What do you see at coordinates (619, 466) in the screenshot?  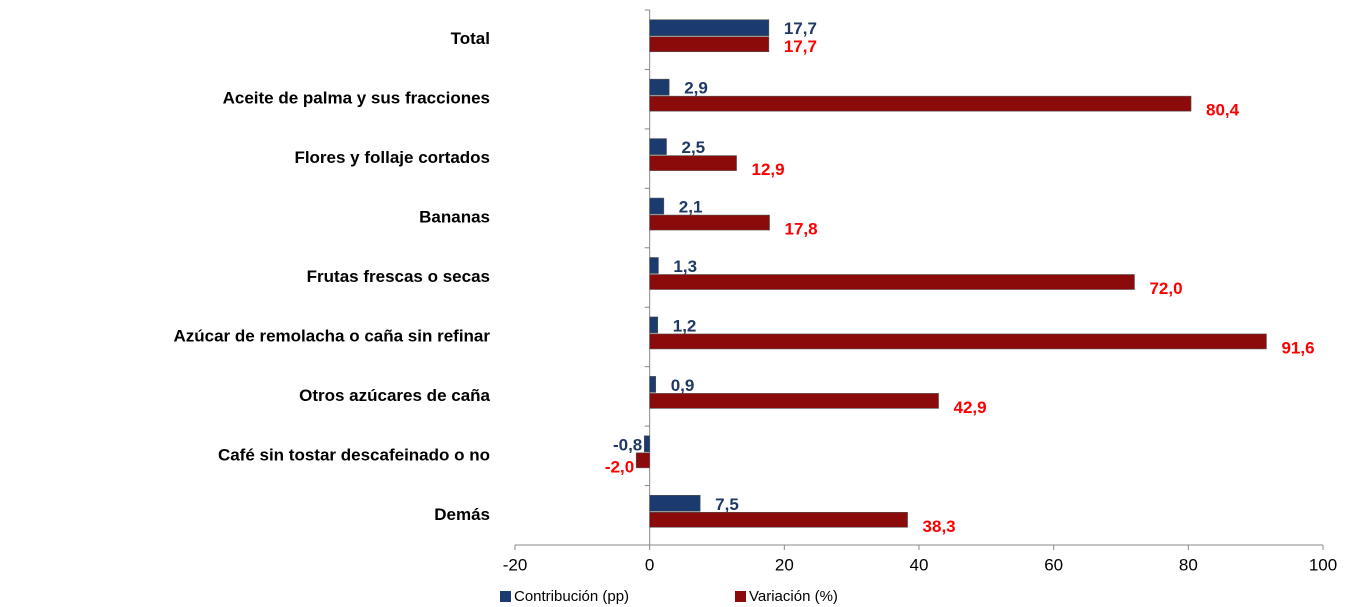 I see `data-label: -2,0` at bounding box center [619, 466].